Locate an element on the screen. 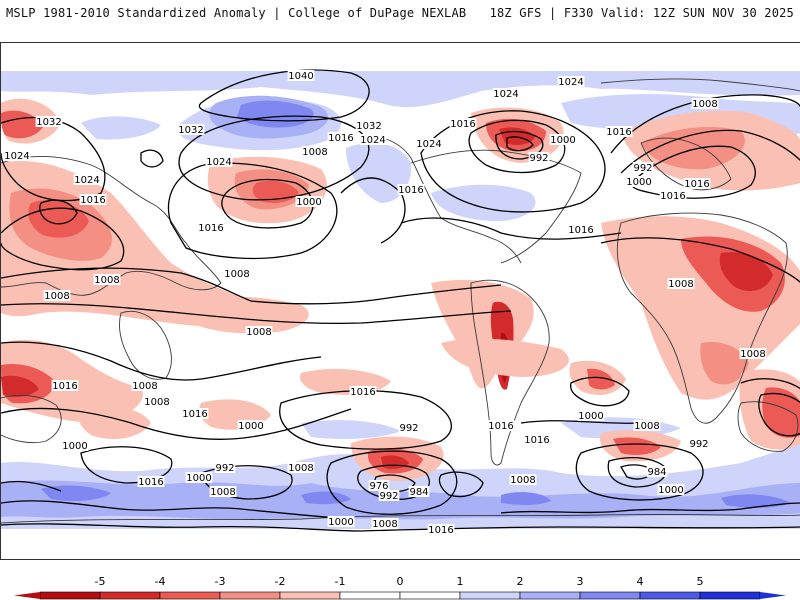  colorbar-cells is located at coordinates (400, 595).